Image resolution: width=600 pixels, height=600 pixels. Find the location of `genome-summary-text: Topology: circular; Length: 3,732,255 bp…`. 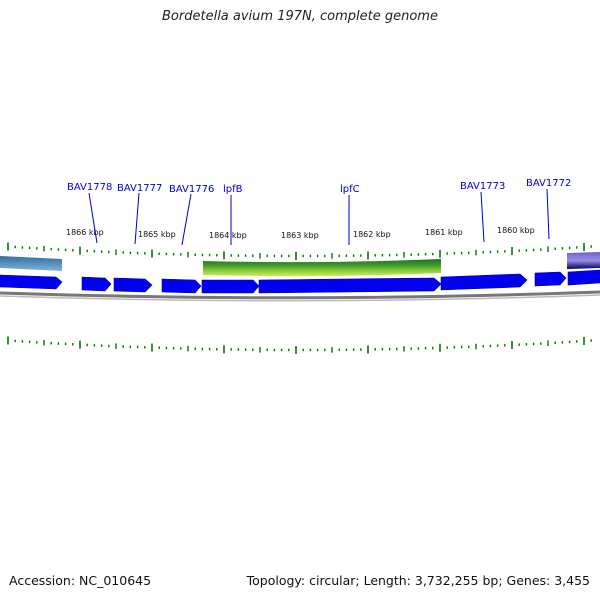

genome-summary-text: Topology: circular; Length: 3,732,255 bp… is located at coordinates (418, 580).